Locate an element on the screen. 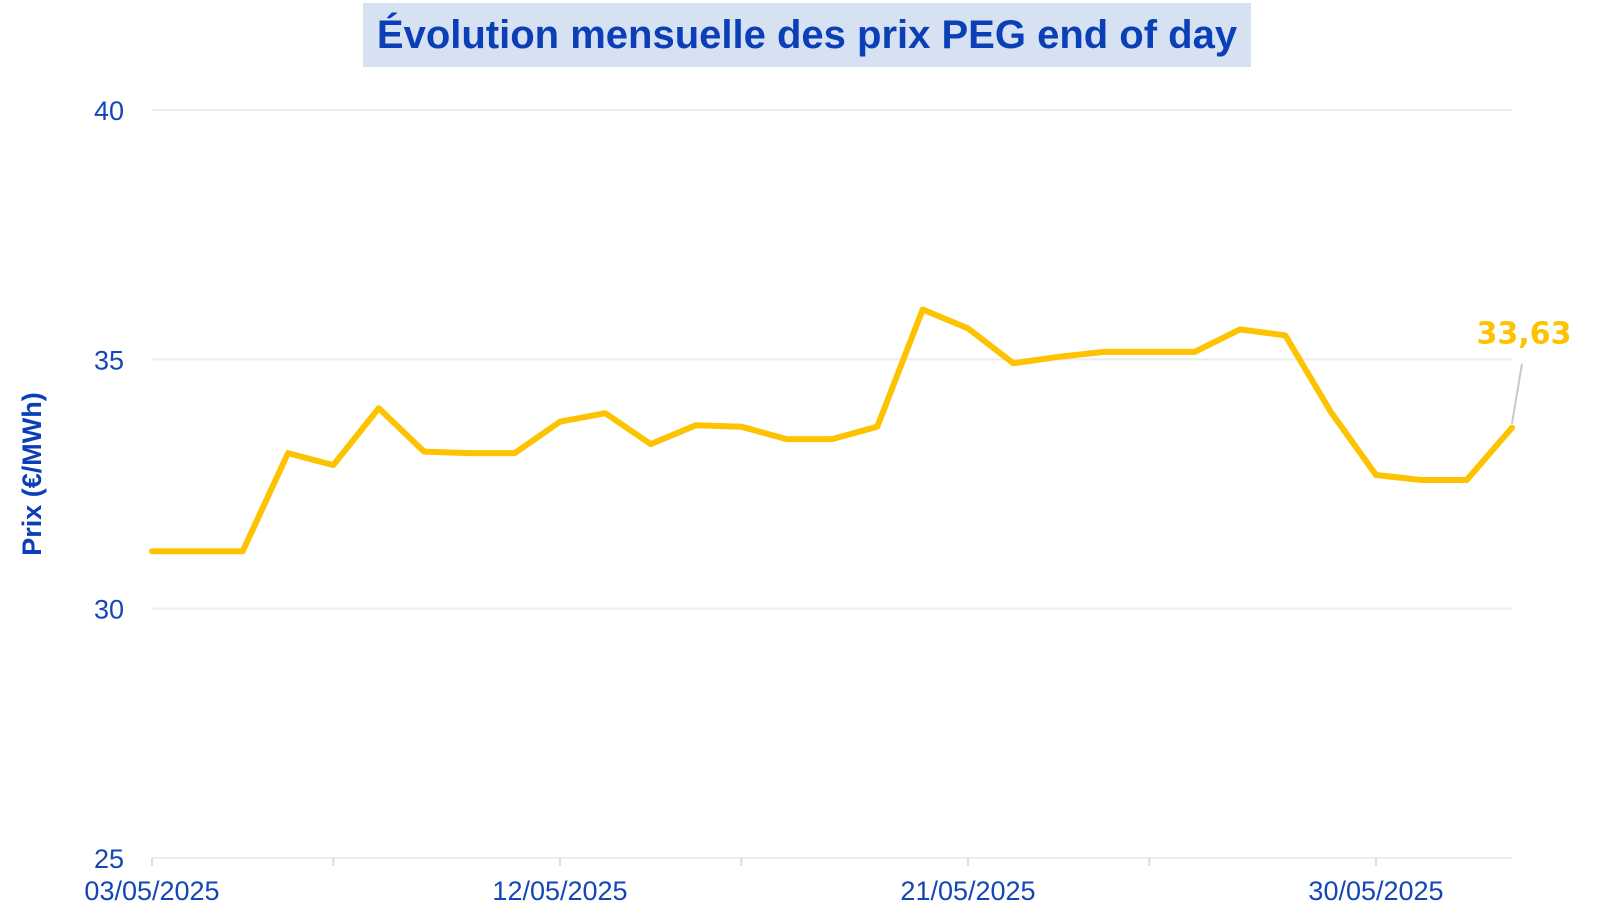 This screenshot has width=1614, height=924. x-tick-label: 03/05/2025 is located at coordinates (151, 891).